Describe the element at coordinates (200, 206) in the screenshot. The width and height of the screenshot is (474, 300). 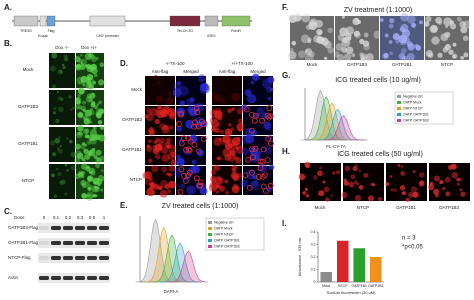
I see `label: ZV treated cells (1:1000)` at that location.